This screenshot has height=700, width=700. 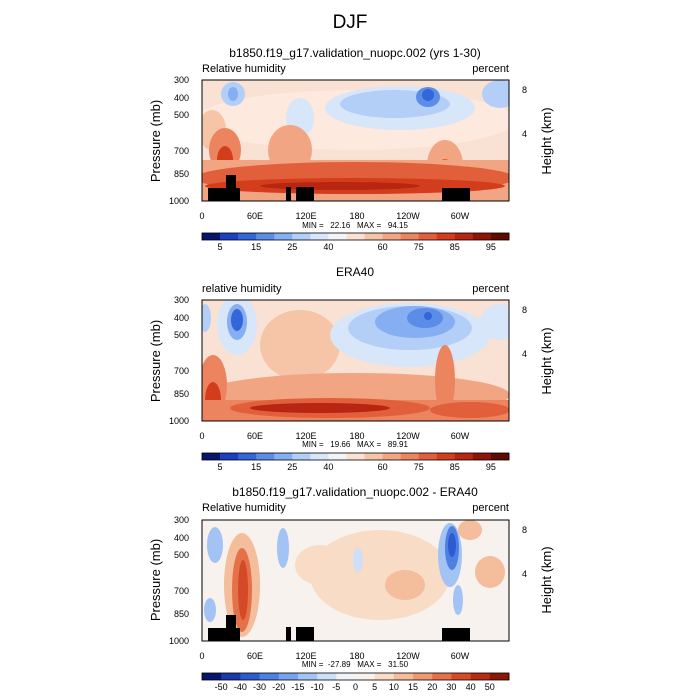 What do you see at coordinates (383, 467) in the screenshot?
I see `colorbar-tick-label: 60` at bounding box center [383, 467].